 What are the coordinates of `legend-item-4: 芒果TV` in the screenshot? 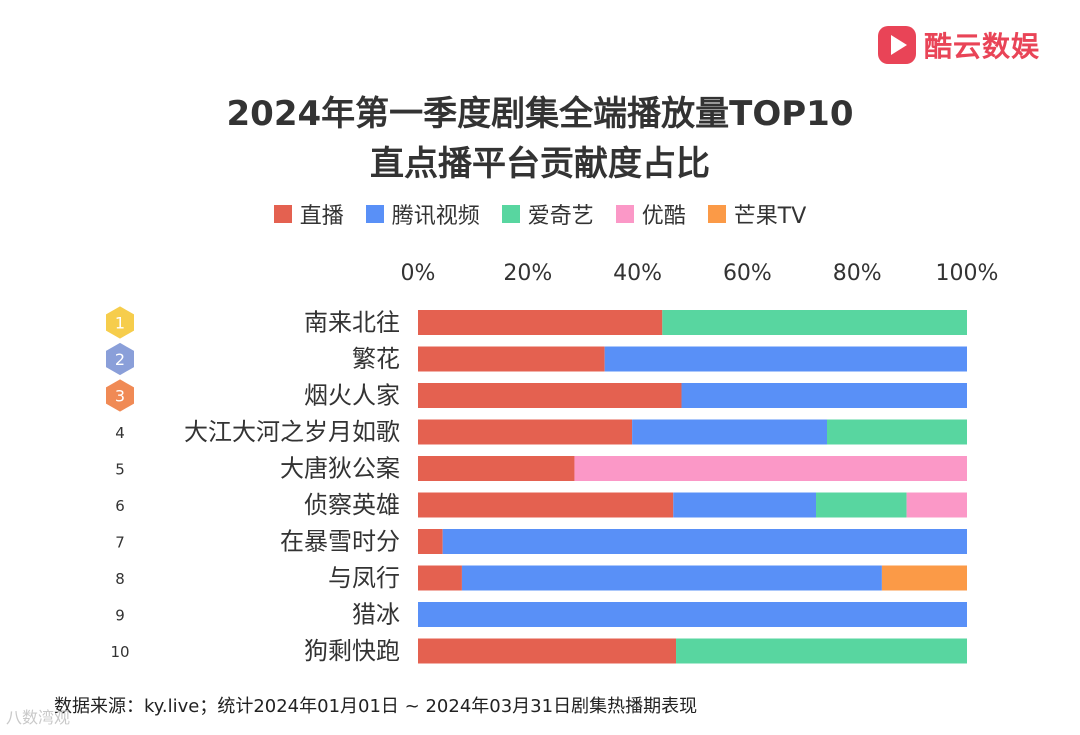 It's located at (757, 214).